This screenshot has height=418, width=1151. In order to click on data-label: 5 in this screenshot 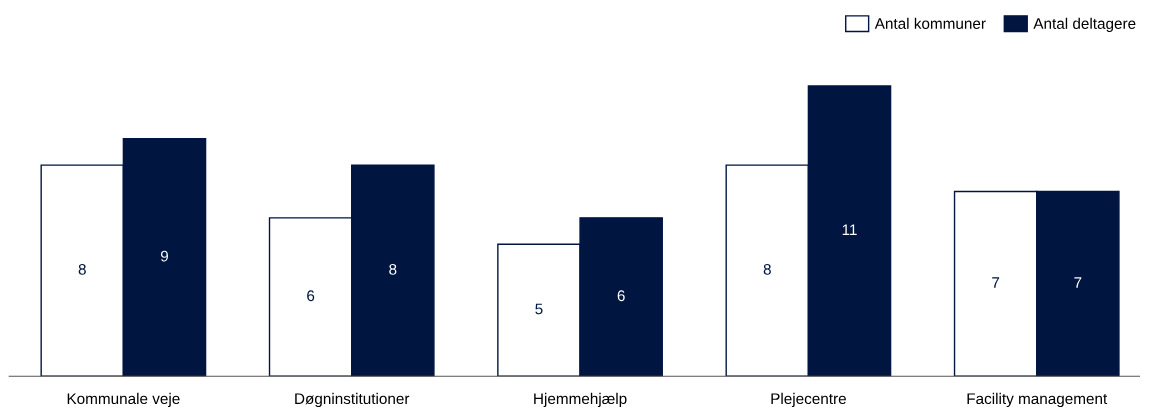, I will do `click(539, 309)`.